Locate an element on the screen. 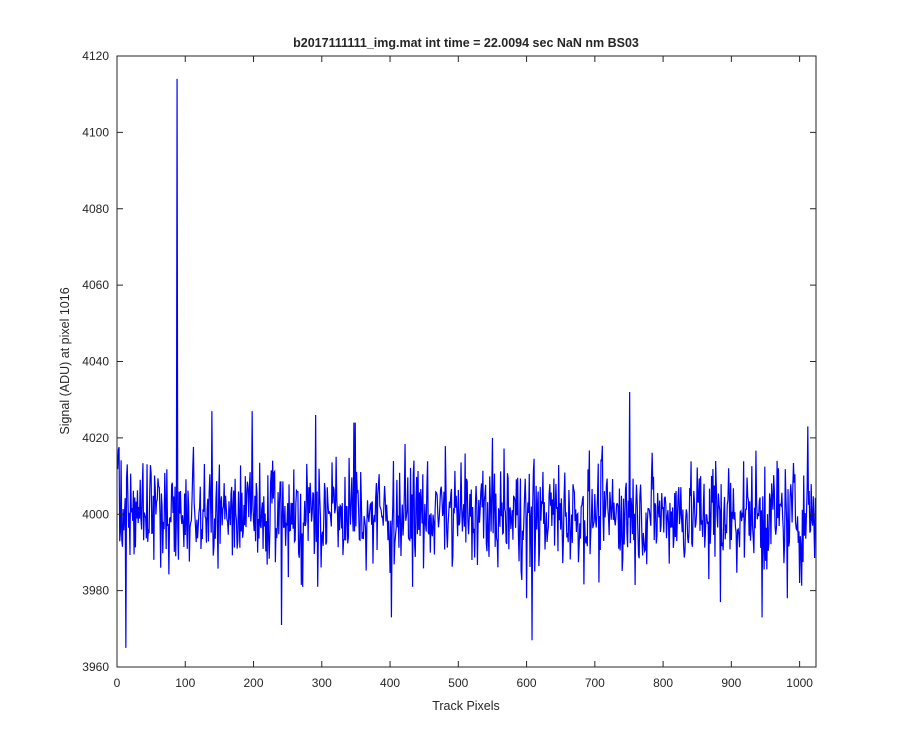 This screenshot has width=900, height=750. x-tick-label: 100 is located at coordinates (185, 683).